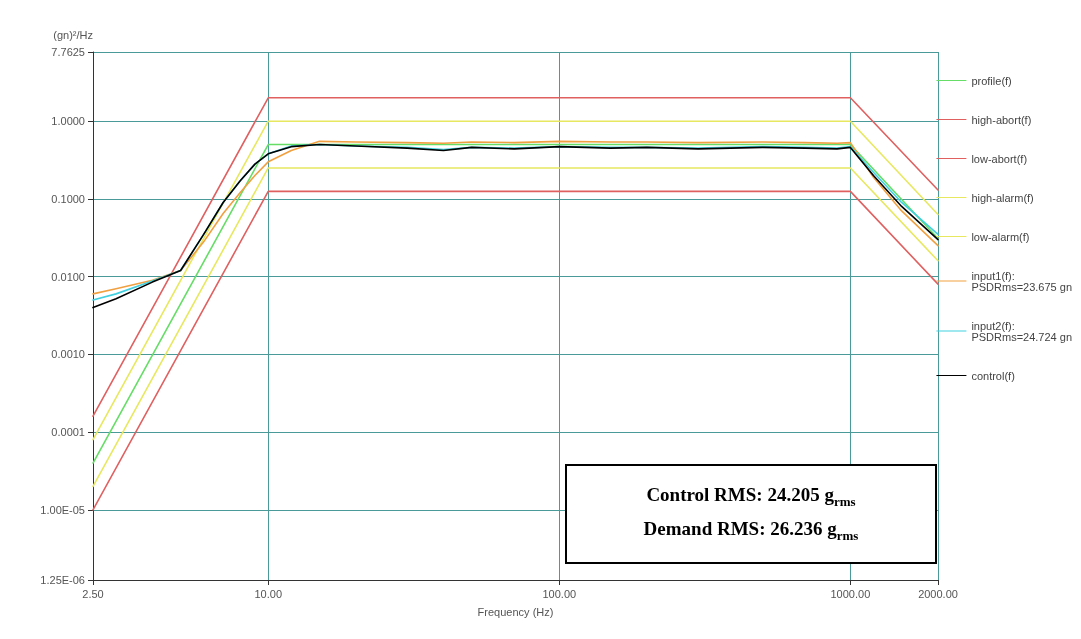 The image size is (1081, 639). I want to click on annotation: Demand RMS: 26.236 g$_{rms}$, so click(751, 530).